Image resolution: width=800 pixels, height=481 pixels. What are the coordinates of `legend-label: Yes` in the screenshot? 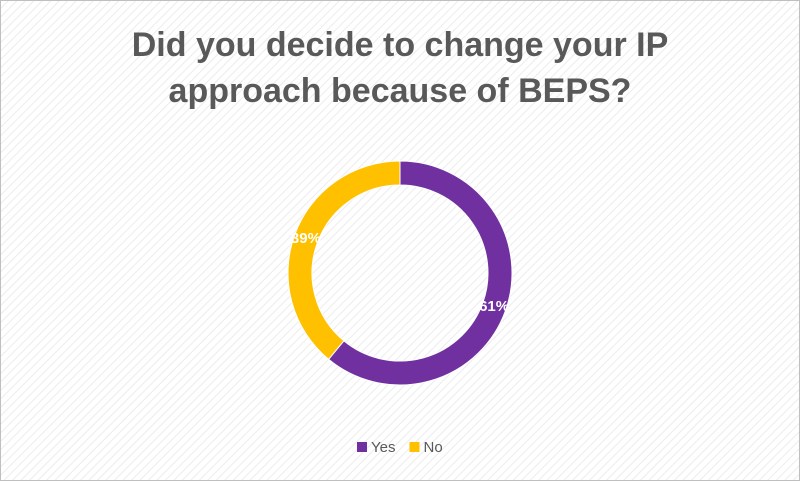 It's located at (383, 447).